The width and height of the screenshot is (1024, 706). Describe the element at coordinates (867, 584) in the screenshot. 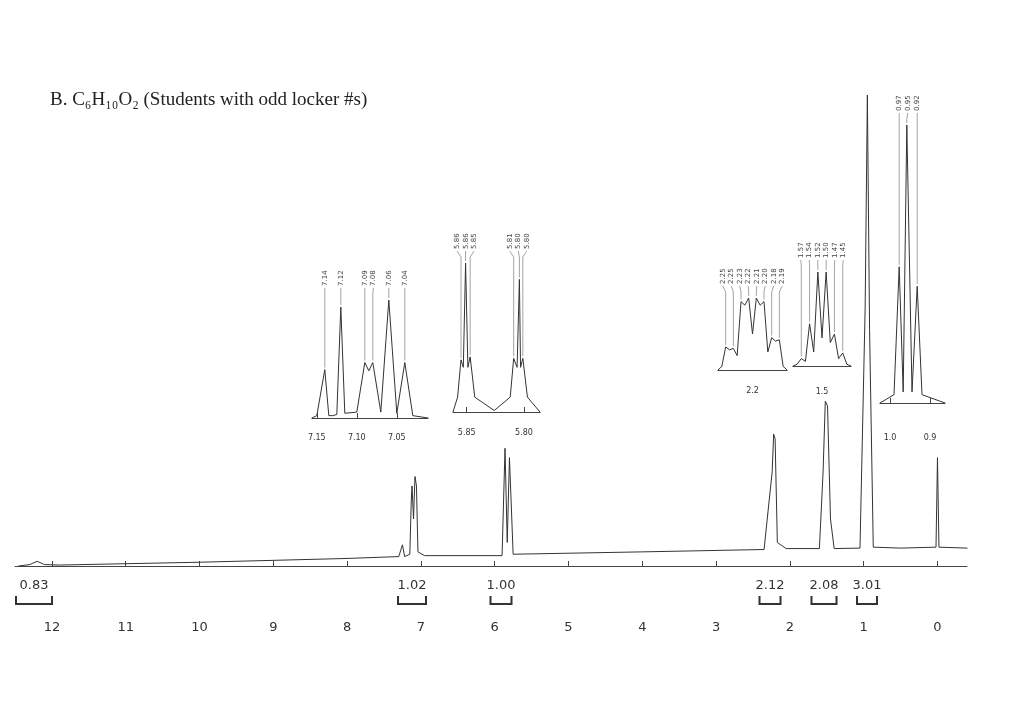

I see `text: 3.01` at that location.